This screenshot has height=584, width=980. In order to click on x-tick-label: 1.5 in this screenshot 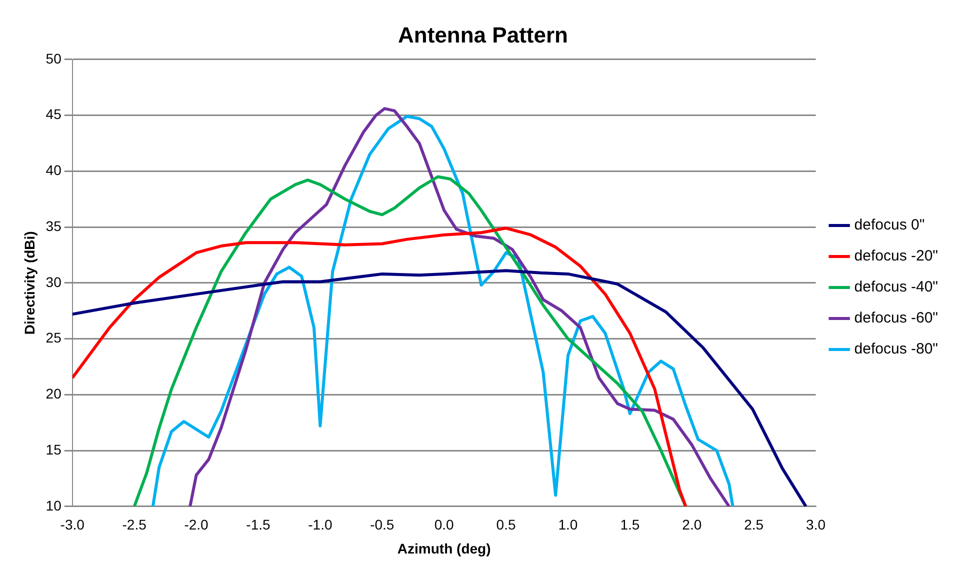, I will do `click(630, 524)`.